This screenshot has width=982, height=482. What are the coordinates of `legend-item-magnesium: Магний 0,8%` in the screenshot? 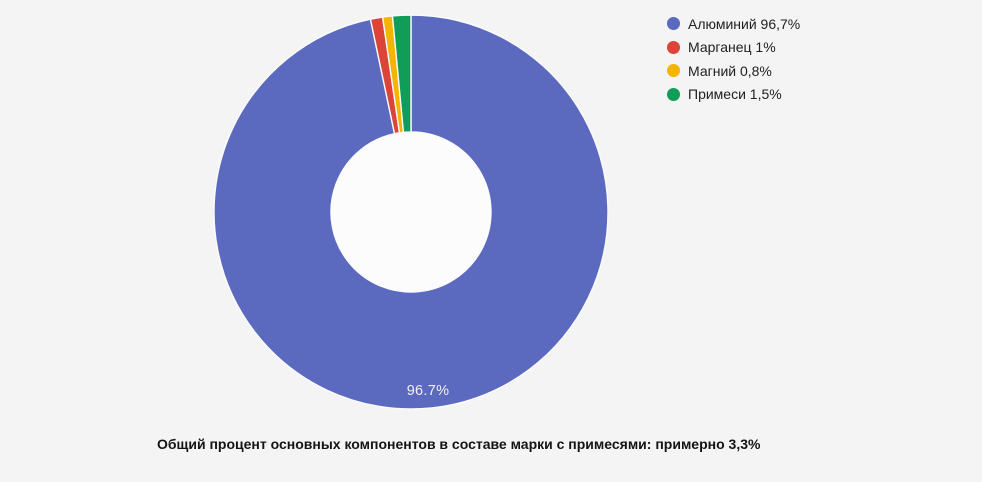 It's located at (733, 70).